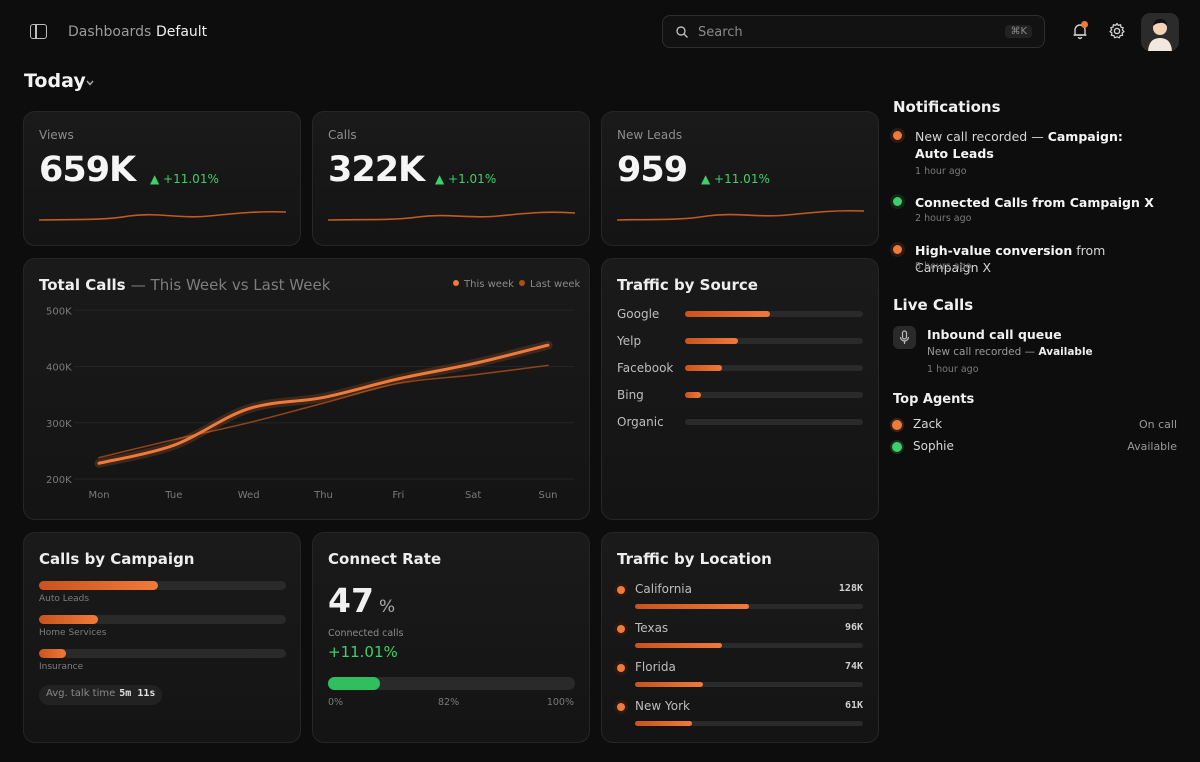  I want to click on search-input: Search ⌘K, so click(853, 31).